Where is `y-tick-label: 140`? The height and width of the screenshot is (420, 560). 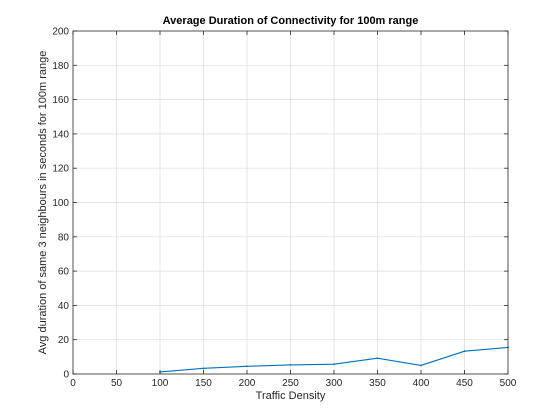 y-tick-label: 140 is located at coordinates (60, 134).